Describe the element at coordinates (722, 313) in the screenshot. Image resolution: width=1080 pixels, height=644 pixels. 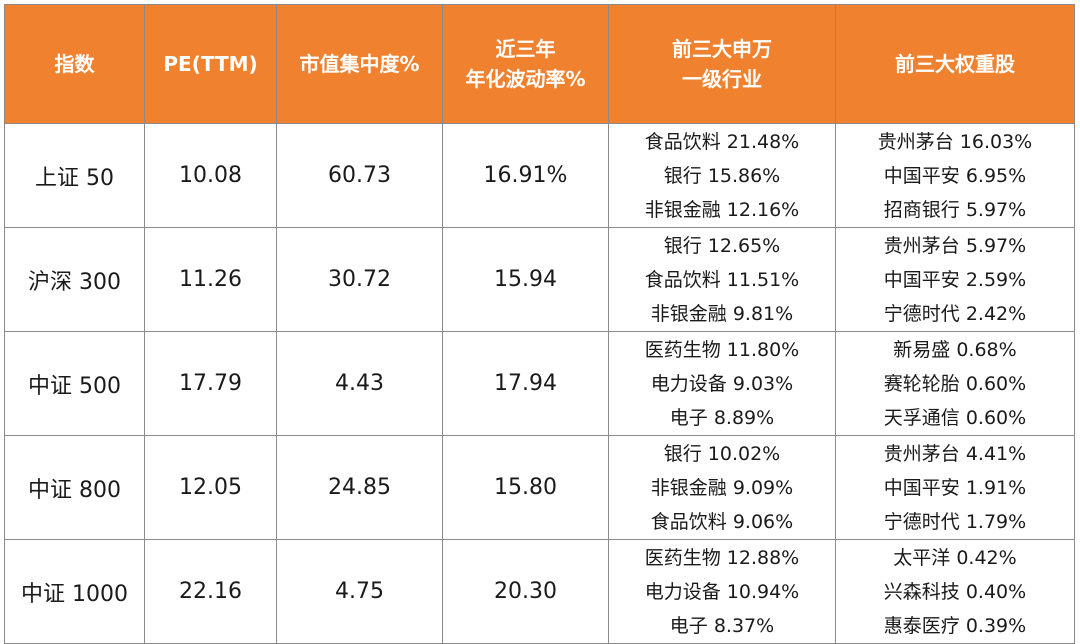
I see `industry-item: 非银金融 9.81%` at that location.